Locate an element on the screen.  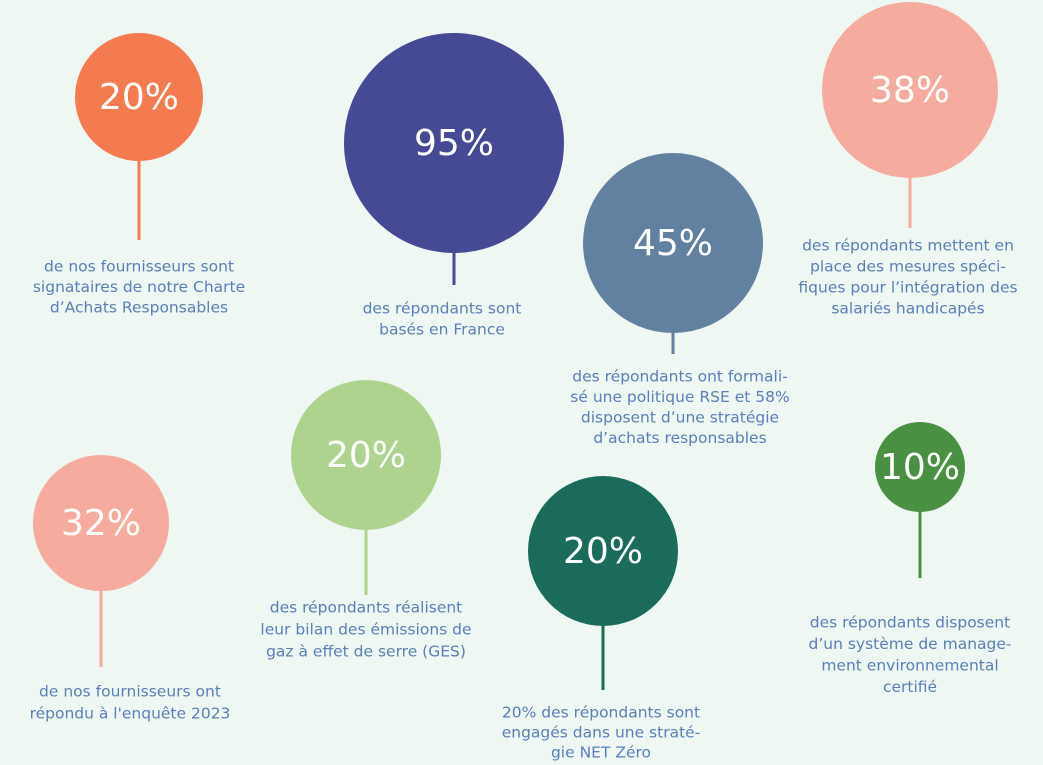
stat-description: salariés handicapés is located at coordinates (907, 309).